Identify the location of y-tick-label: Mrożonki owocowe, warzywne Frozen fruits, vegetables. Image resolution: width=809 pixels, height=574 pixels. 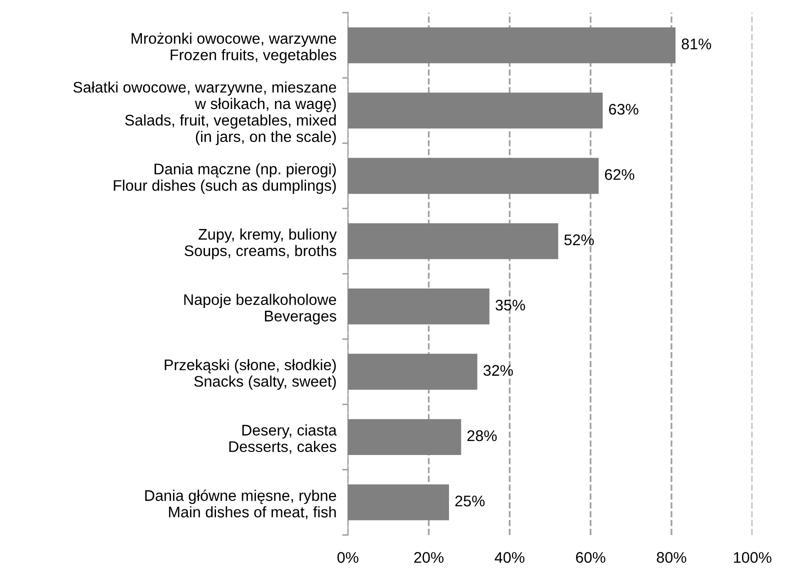
(234, 48).